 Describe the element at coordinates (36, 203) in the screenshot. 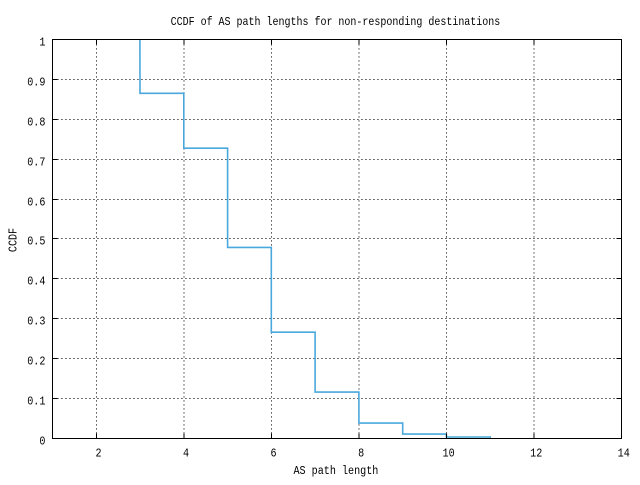

I see `svg-text: 0.6` at that location.